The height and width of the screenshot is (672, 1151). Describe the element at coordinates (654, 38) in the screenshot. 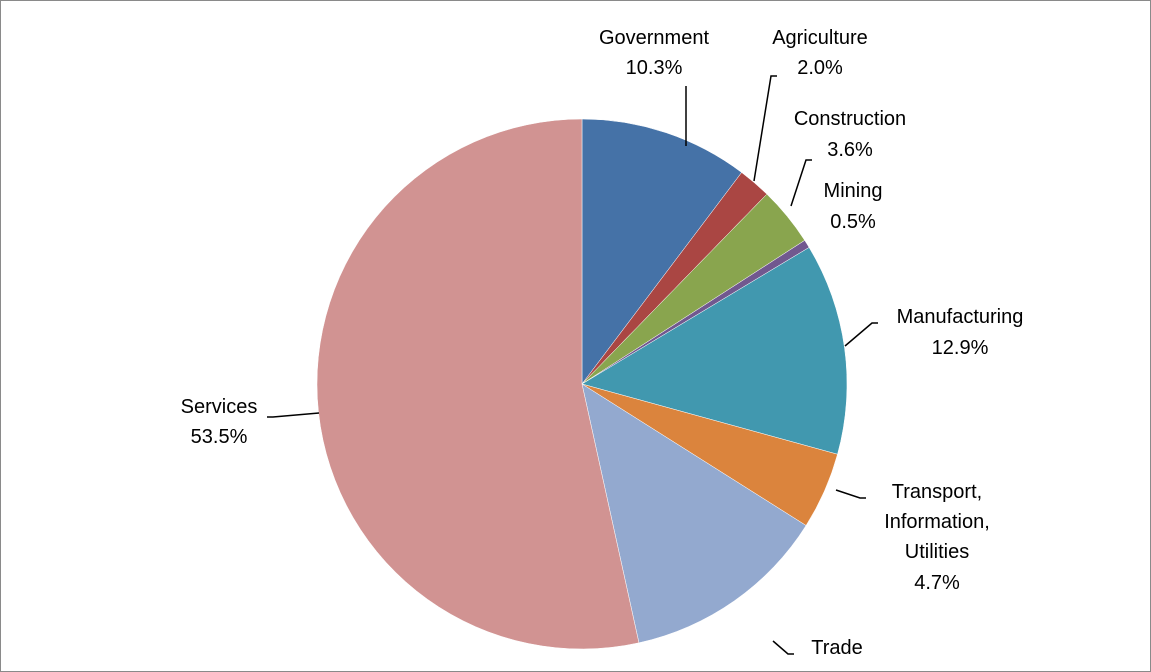

I see `data-label-category: Government` at that location.